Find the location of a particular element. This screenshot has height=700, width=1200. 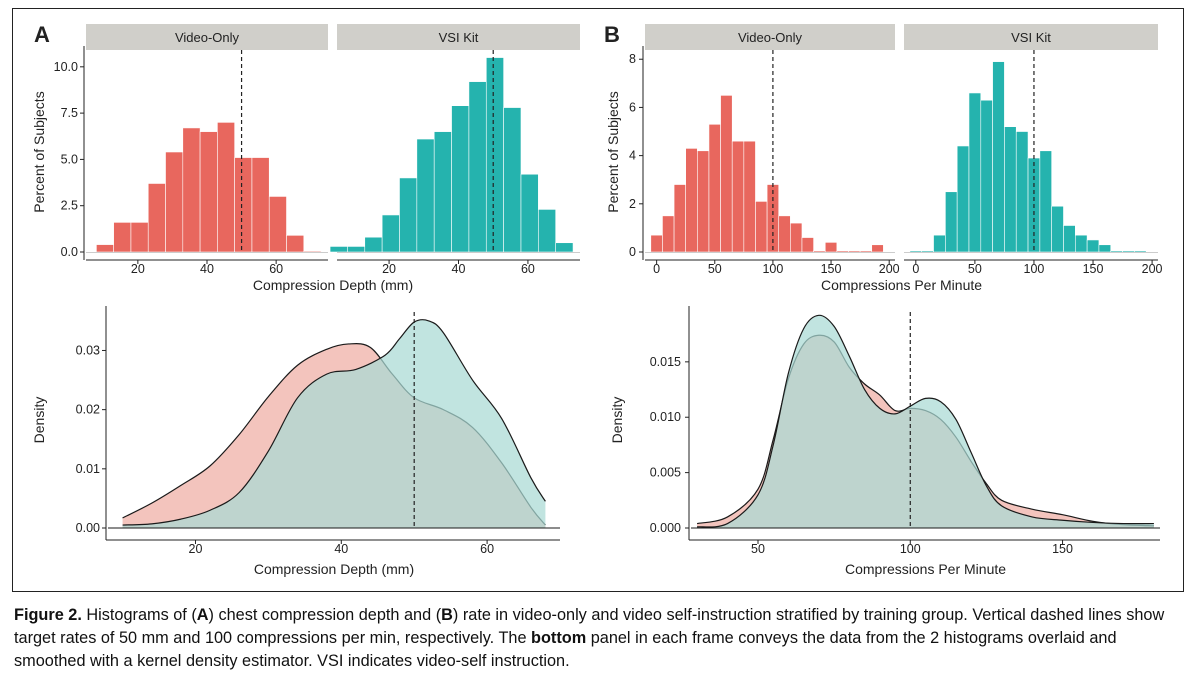

panel-b-y-tick-label: 8 is located at coordinates (632, 59).